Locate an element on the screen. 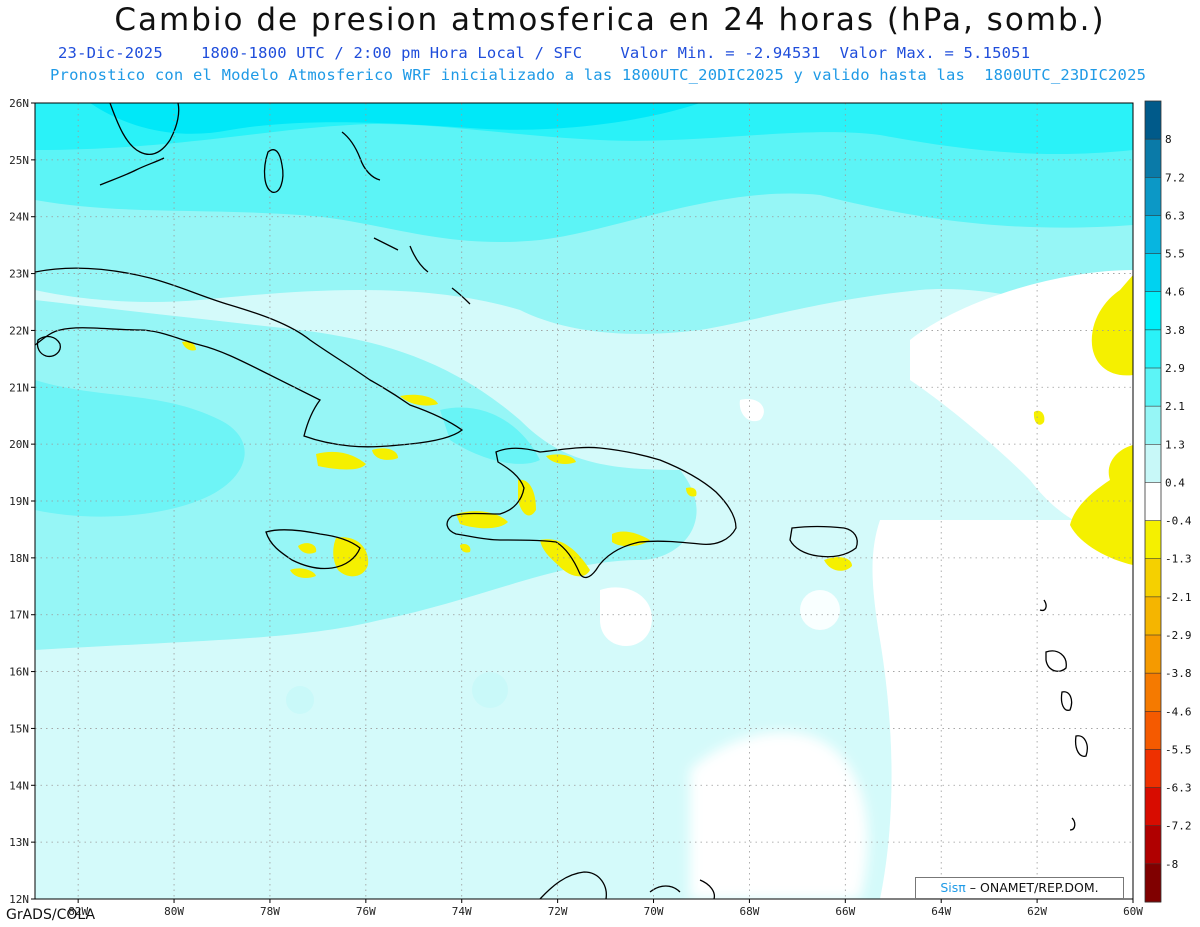 This screenshot has height=927, width=1200. lon-label: 78W is located at coordinates (270, 911).